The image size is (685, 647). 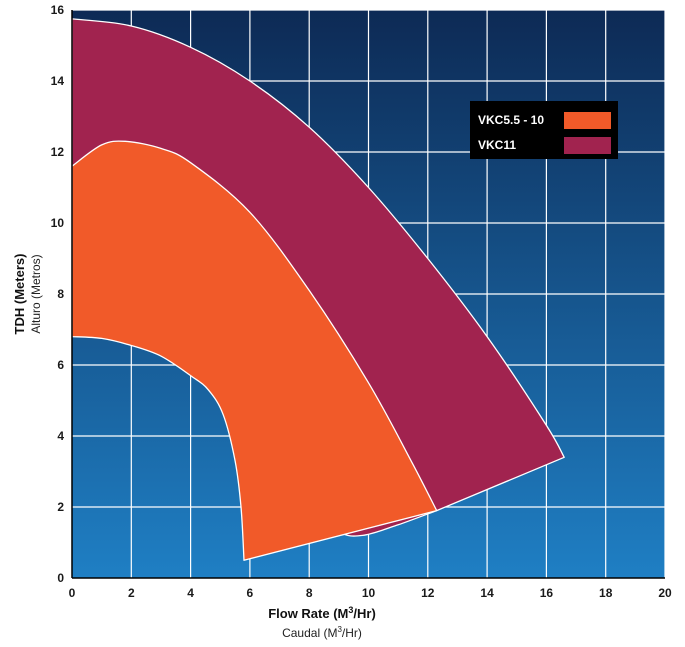 I want to click on x-axis-title: Flow Rate (M3/Hr), so click(x=322, y=613).